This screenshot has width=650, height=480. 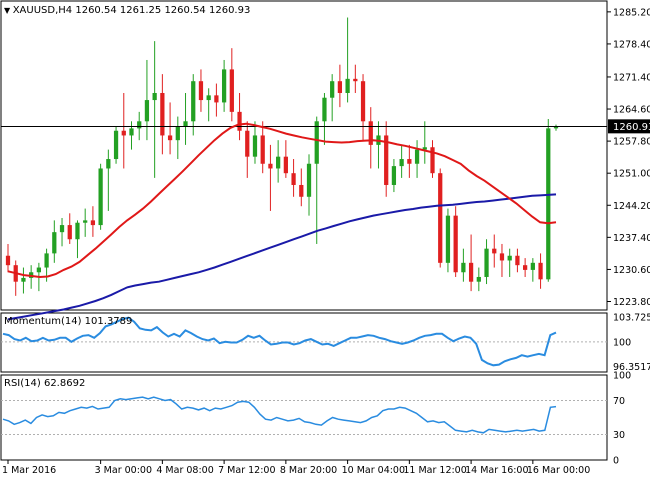 I want to click on time-tick-label: 4 Mar 08:00, so click(x=184, y=470).